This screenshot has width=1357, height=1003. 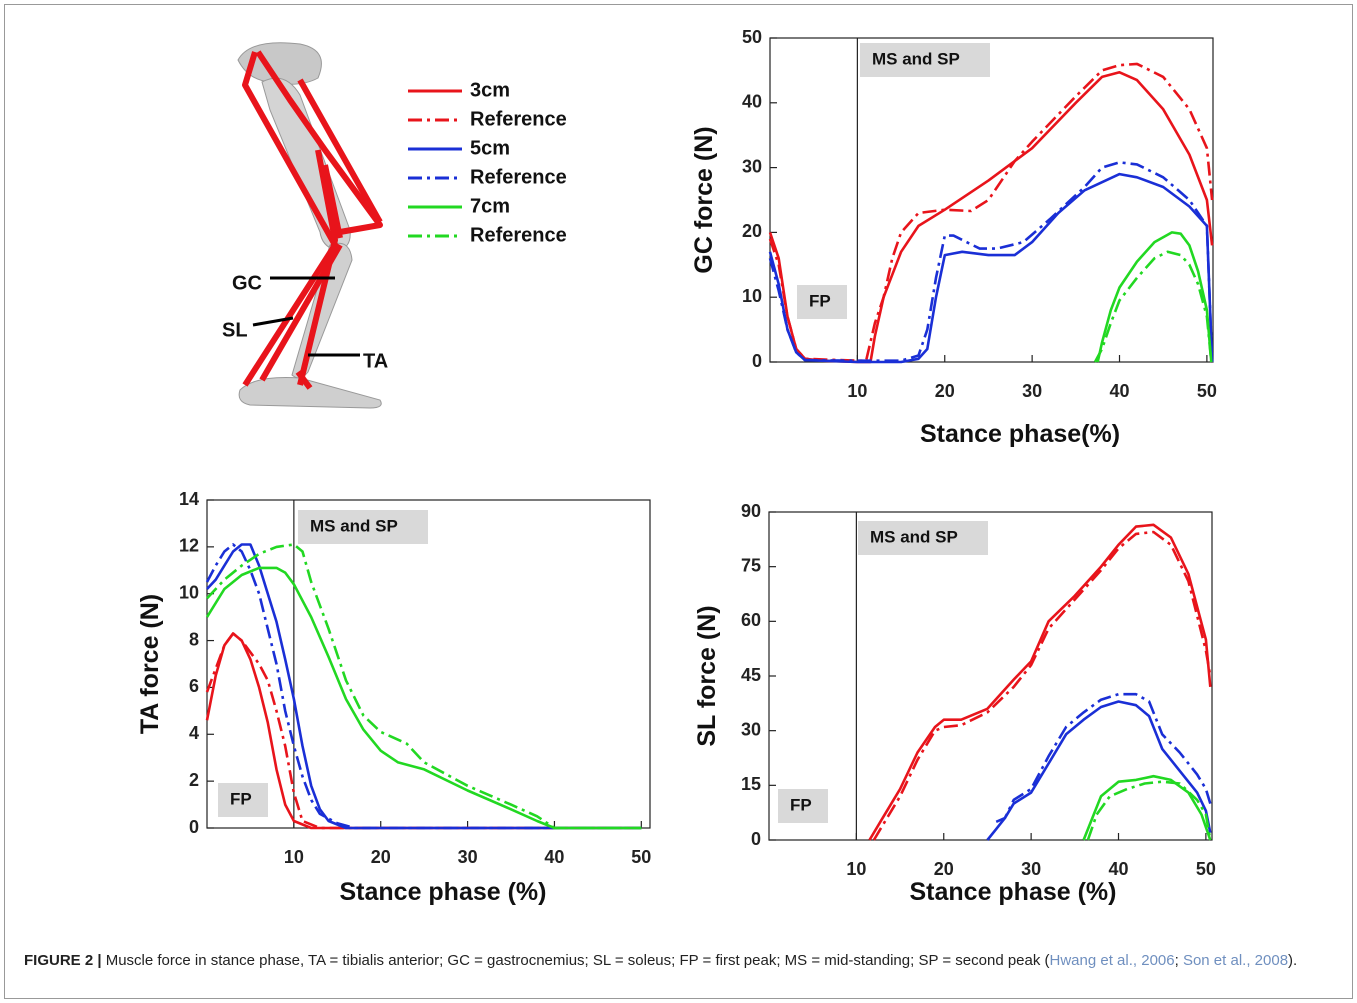 I want to click on caption-sep: ;, so click(x=1178, y=960).